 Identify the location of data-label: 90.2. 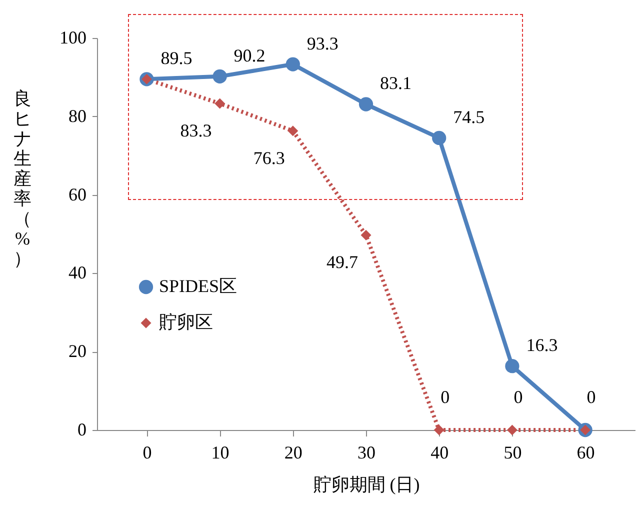
(250, 55).